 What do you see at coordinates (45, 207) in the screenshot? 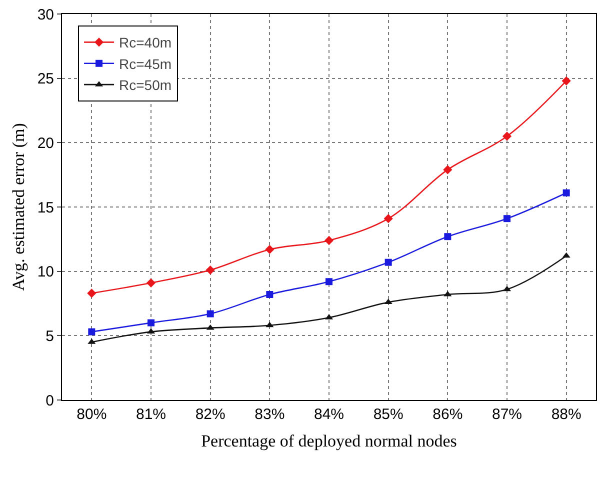
I see `y-tick-label: 15` at bounding box center [45, 207].